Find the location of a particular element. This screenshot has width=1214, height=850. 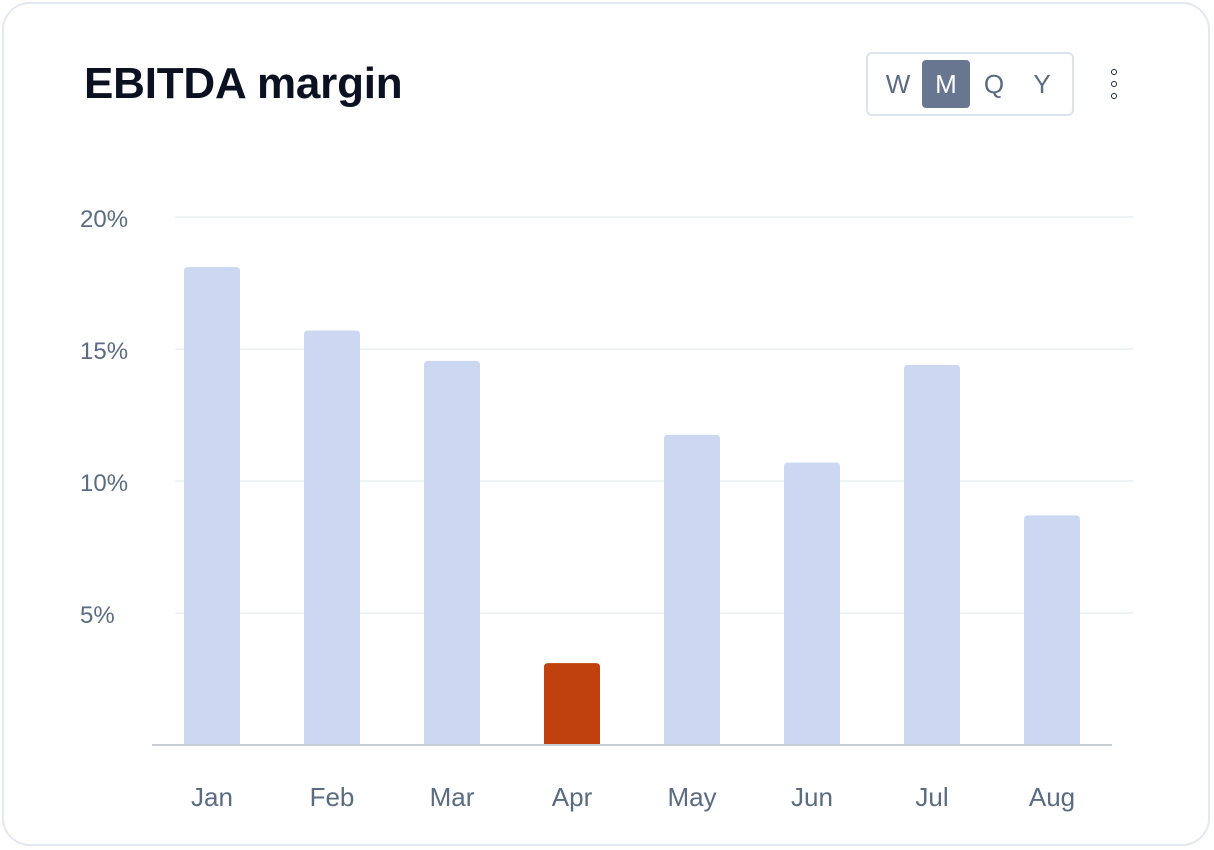

bar-aug is located at coordinates (1052, 630).